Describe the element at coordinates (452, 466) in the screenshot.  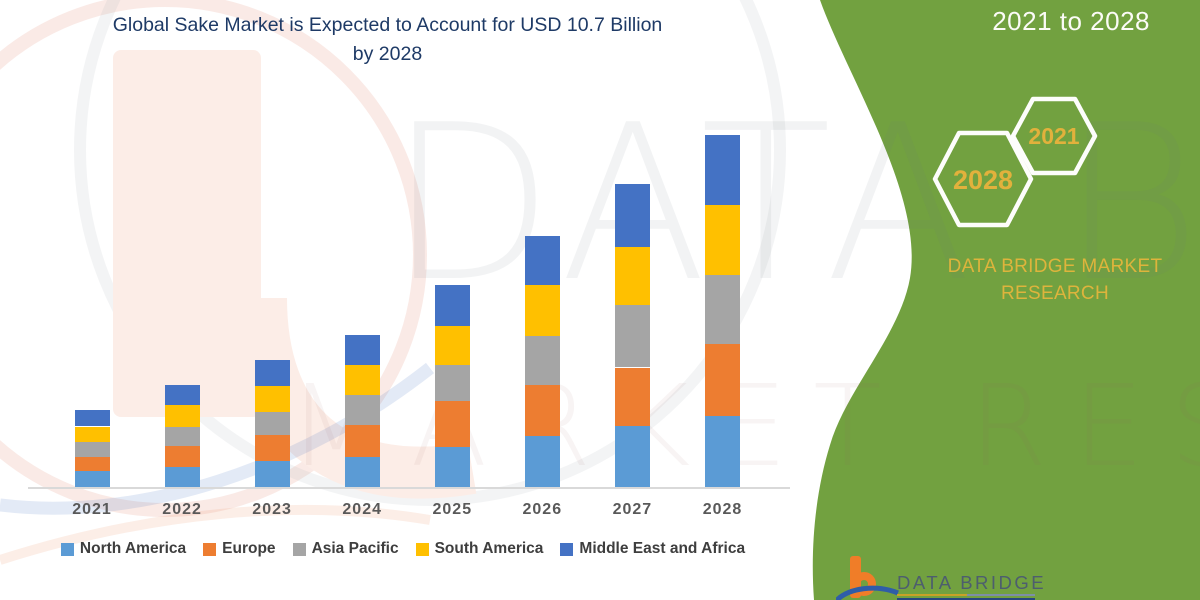
I see `bar-segment-north-america-2025` at that location.